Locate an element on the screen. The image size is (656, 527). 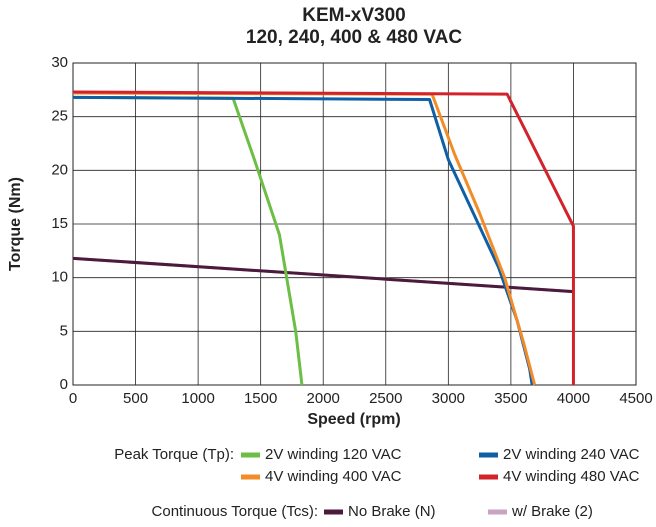
x-axis-title: Speed (rpm) is located at coordinates (353, 419).